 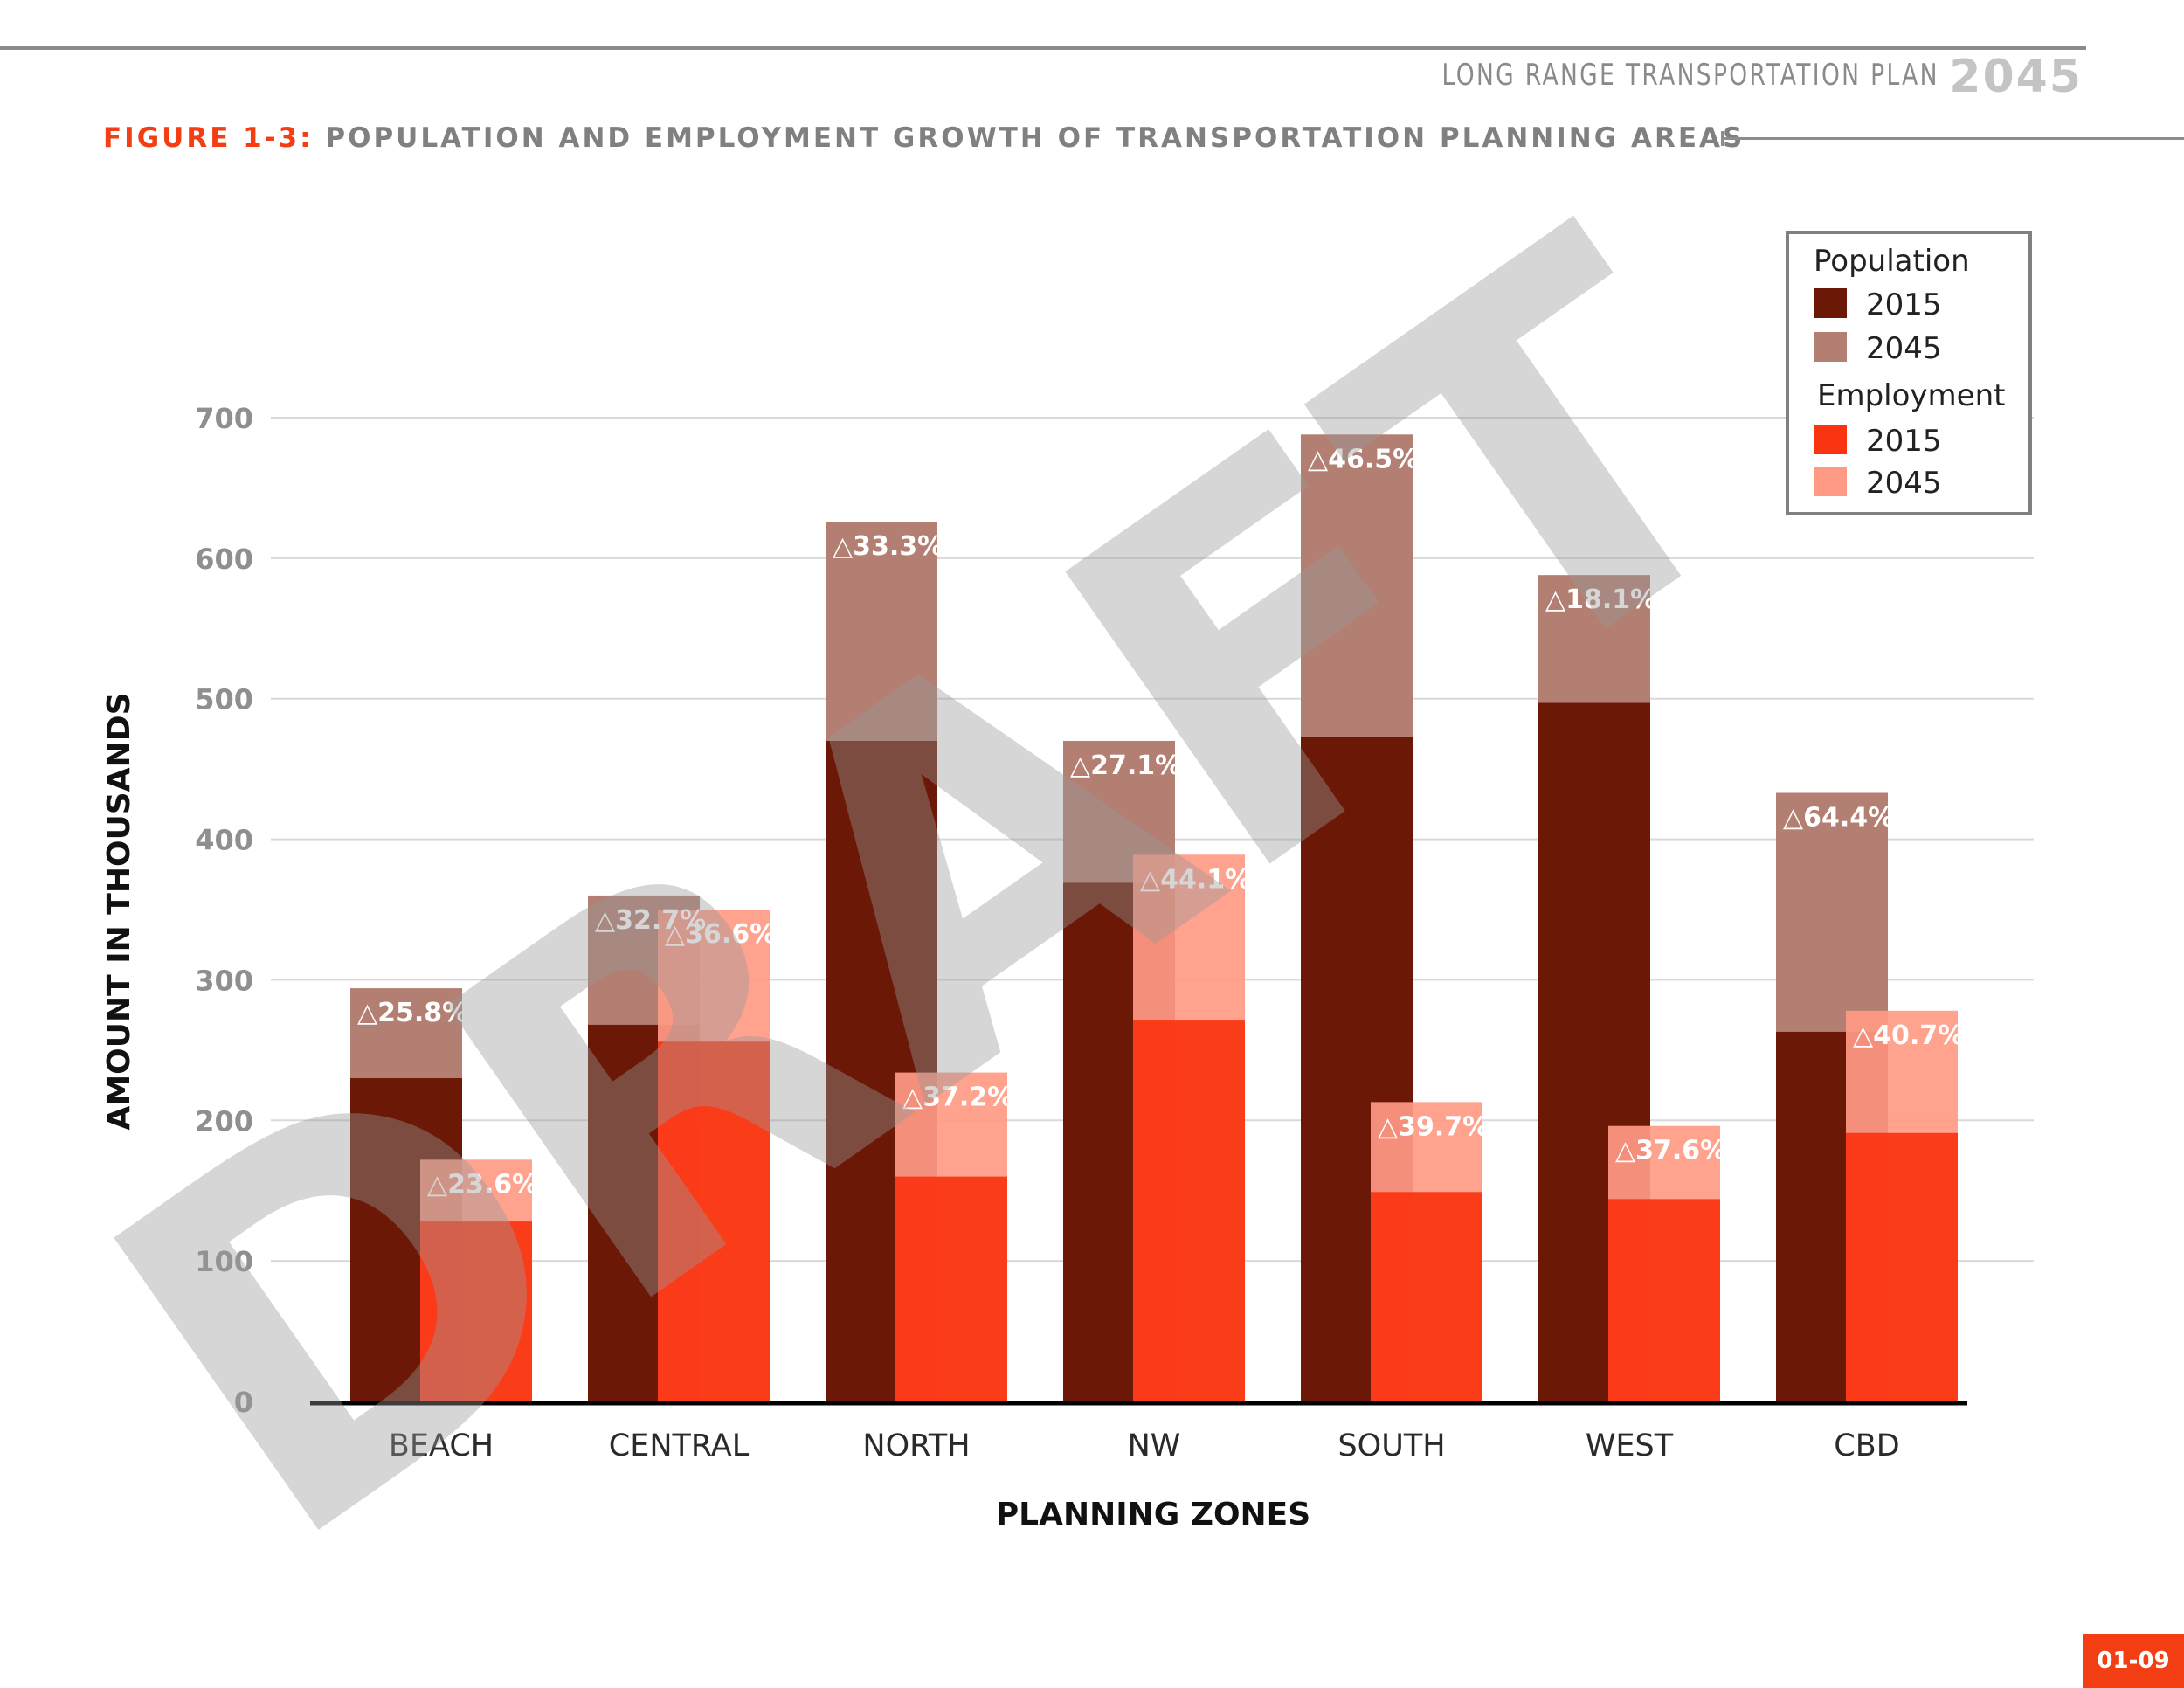 What do you see at coordinates (1892, 261) in the screenshot?
I see `legend-title-population: Population` at bounding box center [1892, 261].